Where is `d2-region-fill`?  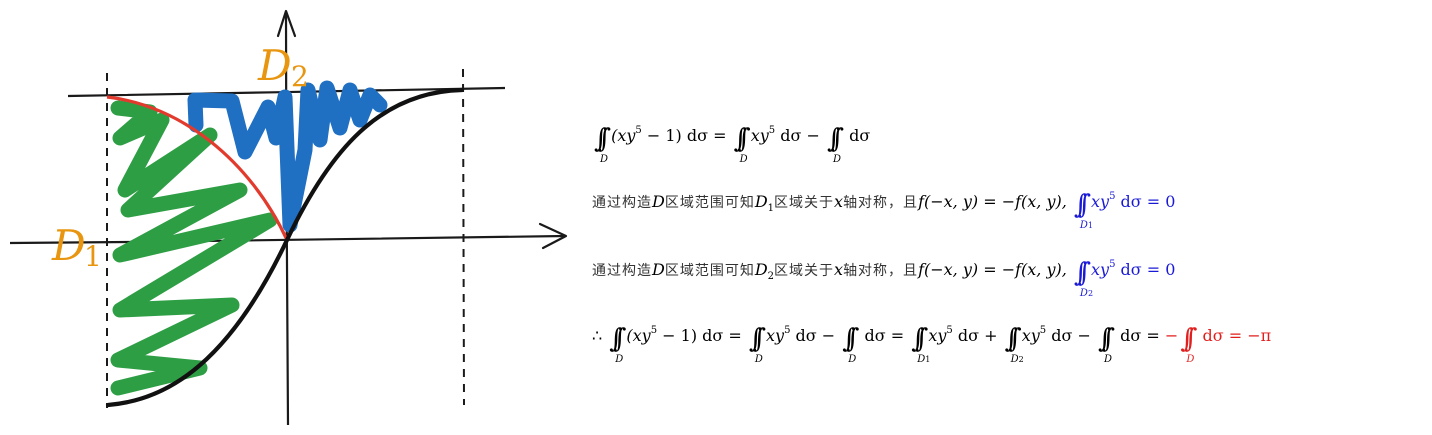
d2-region-fill is located at coordinates (287, 156).